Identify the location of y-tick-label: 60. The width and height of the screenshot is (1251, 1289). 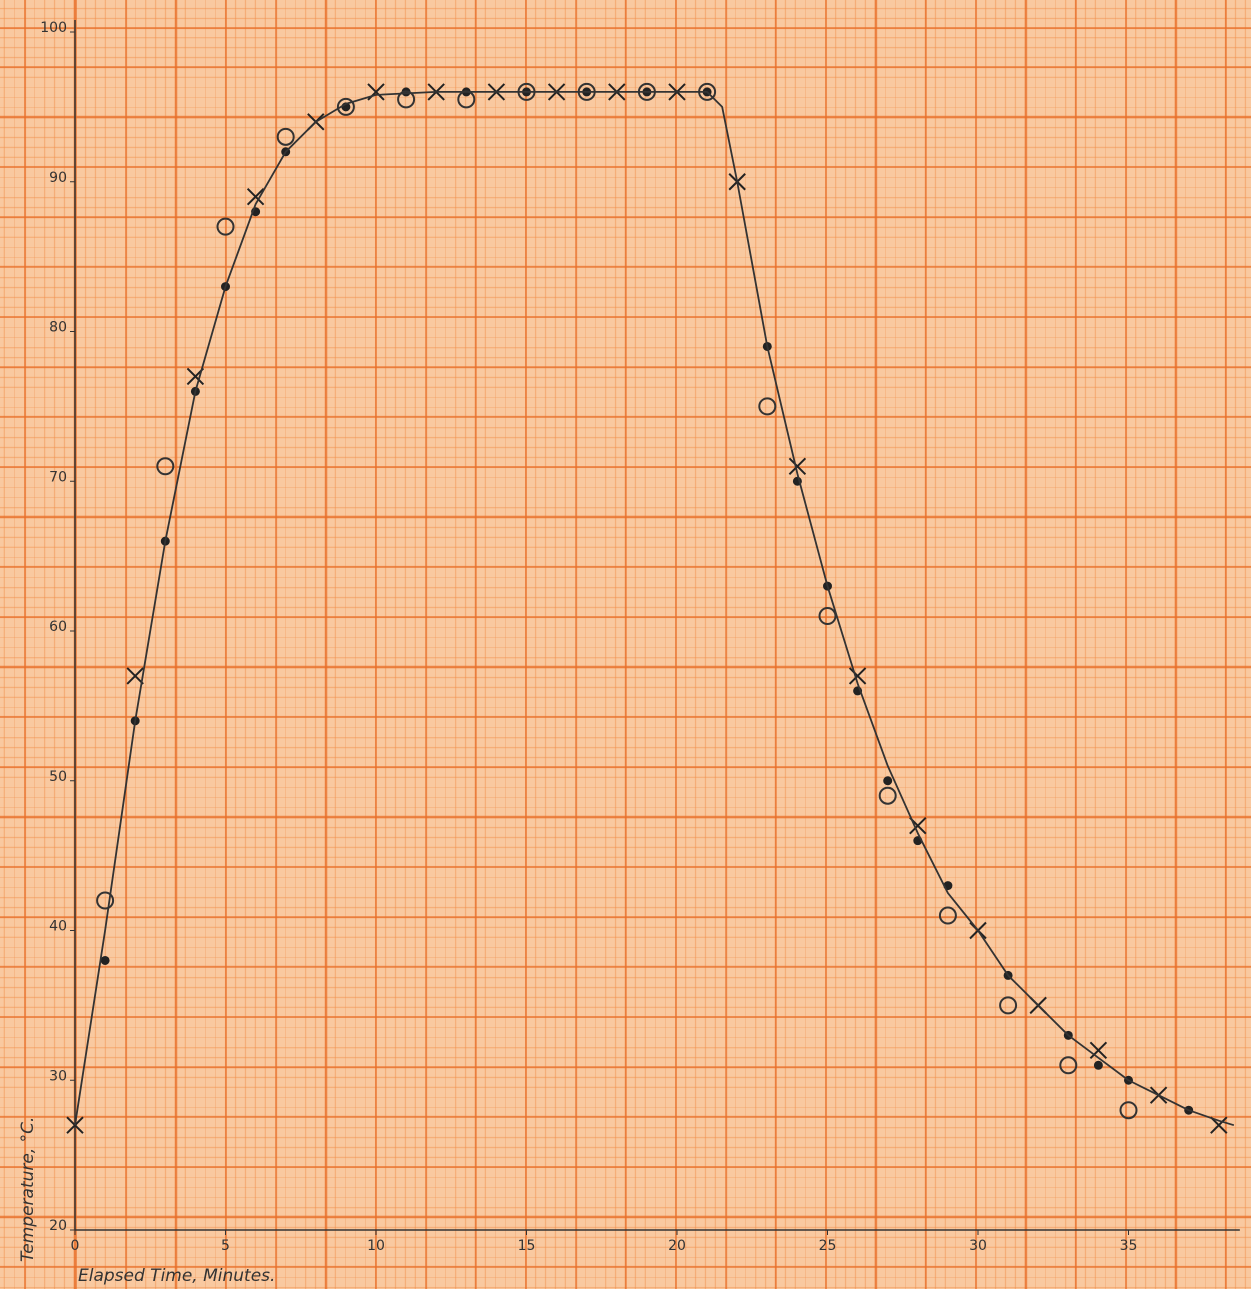
(58, 627).